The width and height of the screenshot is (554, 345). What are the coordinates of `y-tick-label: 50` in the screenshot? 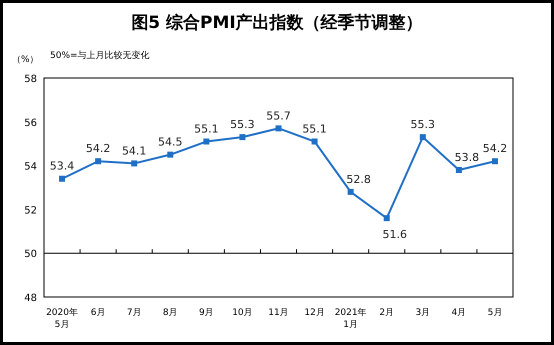 It's located at (30, 254).